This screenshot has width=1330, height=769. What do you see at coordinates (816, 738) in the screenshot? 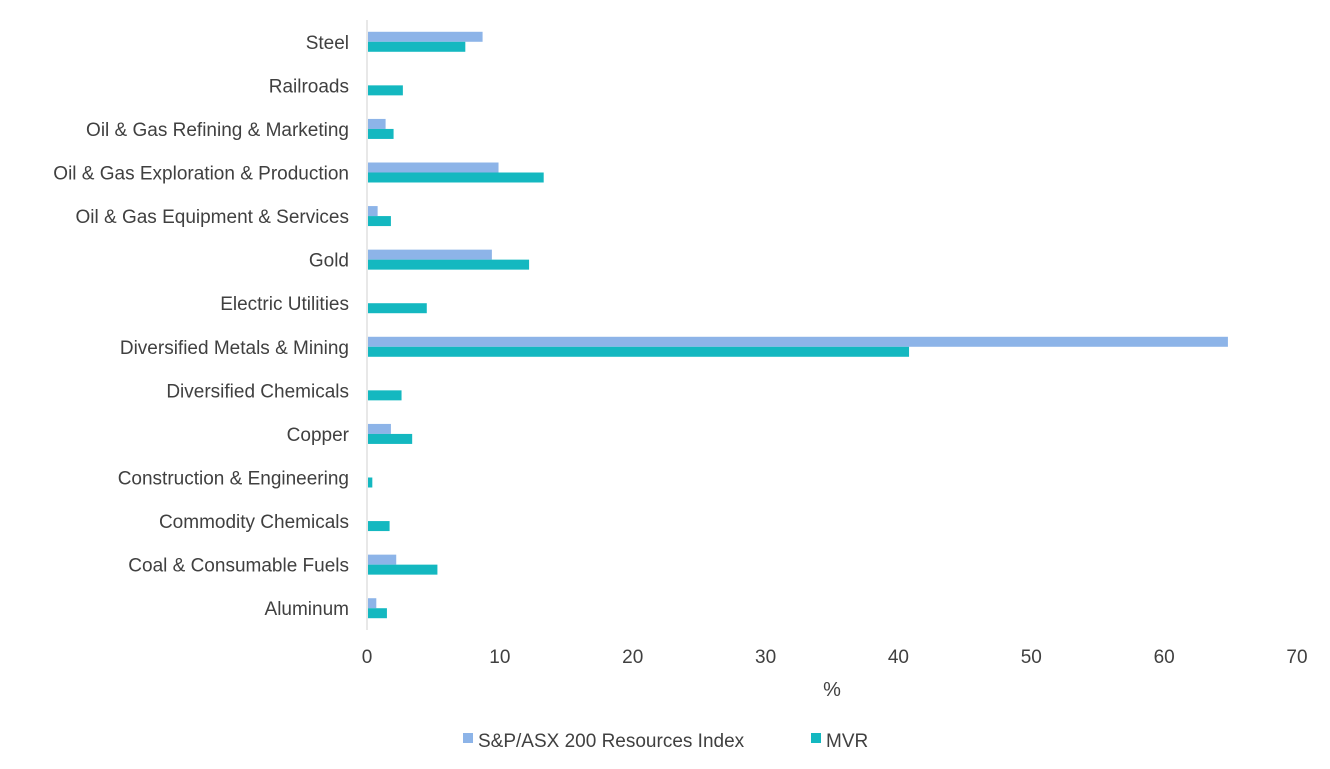
I see `legend-swatch-mvr` at bounding box center [816, 738].